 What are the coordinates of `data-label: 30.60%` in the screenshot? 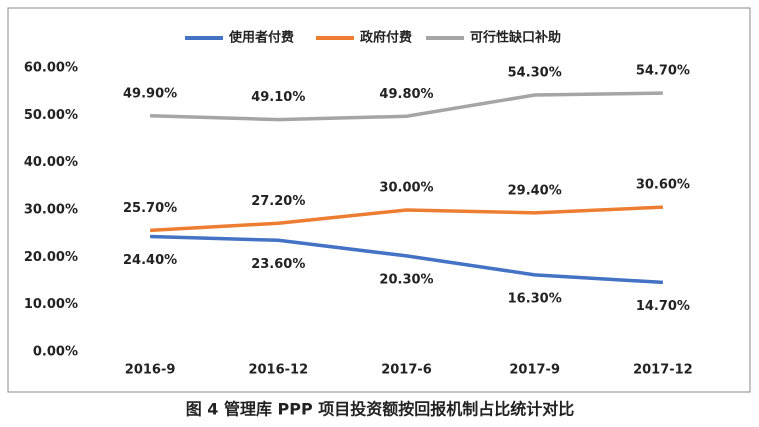 It's located at (663, 185).